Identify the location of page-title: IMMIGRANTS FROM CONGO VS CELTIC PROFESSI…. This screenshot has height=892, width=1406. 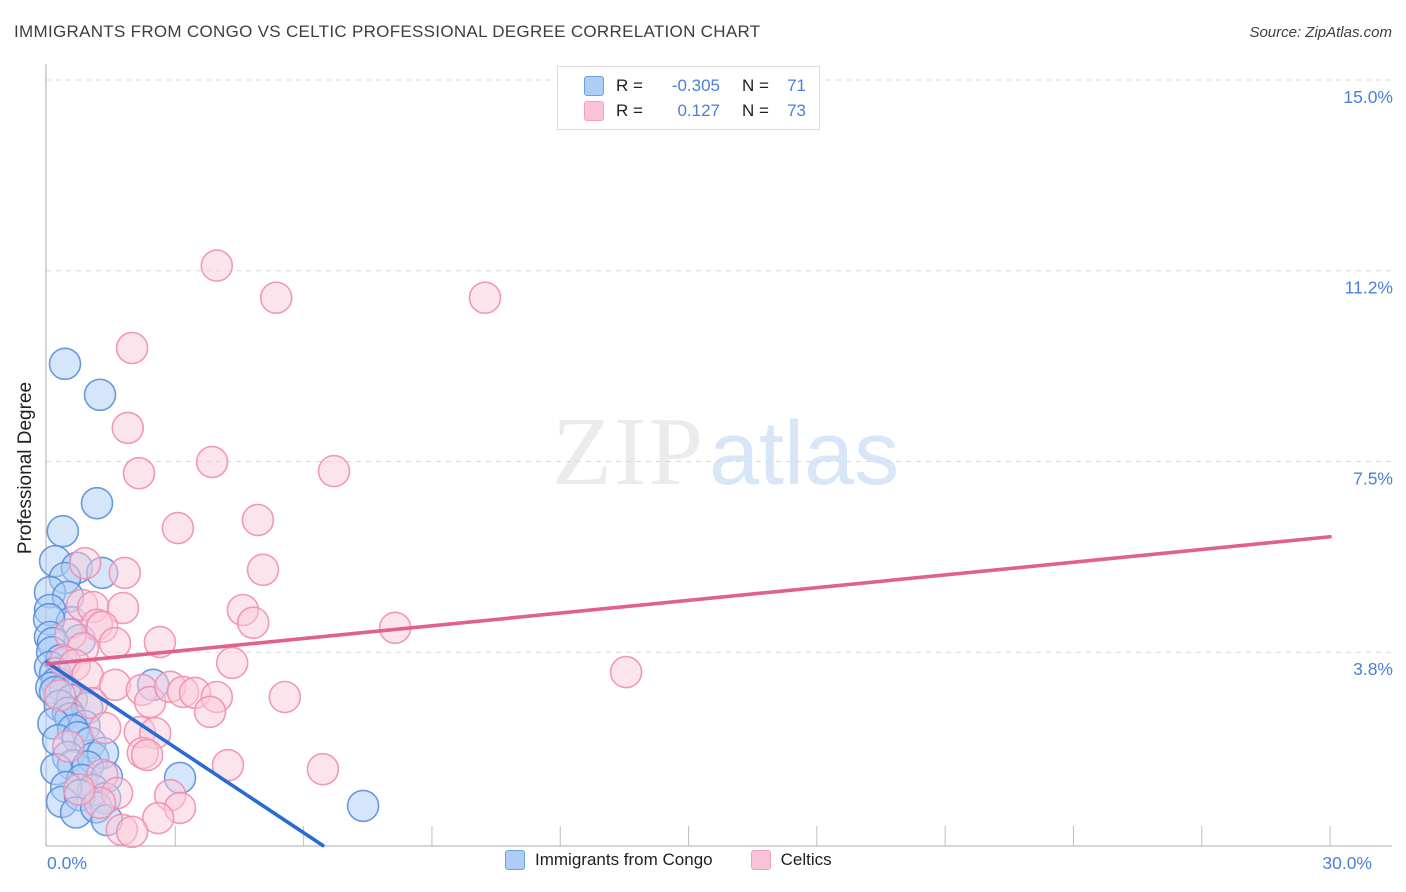
(387, 31).